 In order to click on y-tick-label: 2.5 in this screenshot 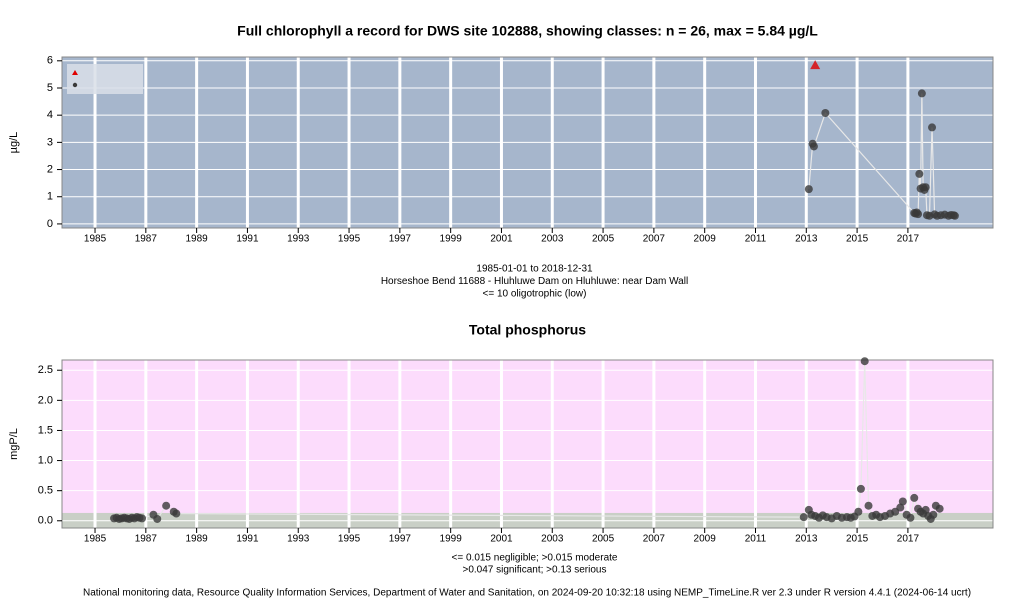, I will do `click(45, 370)`.